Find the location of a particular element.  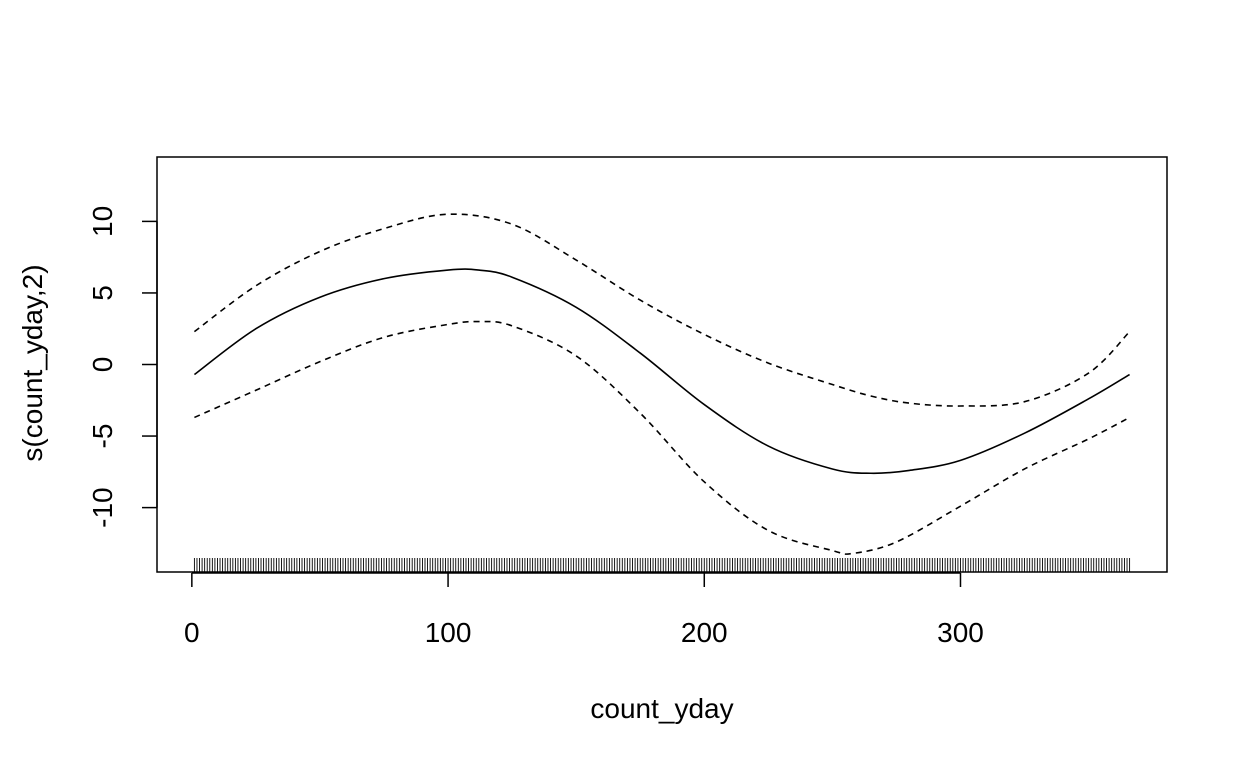

y-tick-label: -10 is located at coordinates (102, 507).